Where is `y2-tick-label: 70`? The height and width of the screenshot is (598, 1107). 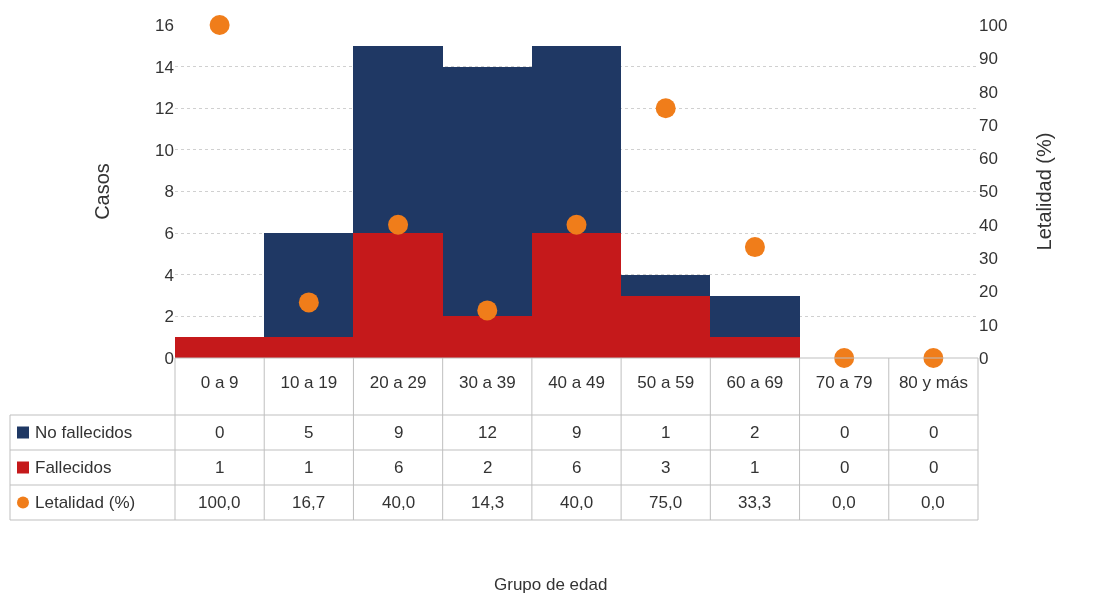 y2-tick-label: 70 is located at coordinates (988, 125).